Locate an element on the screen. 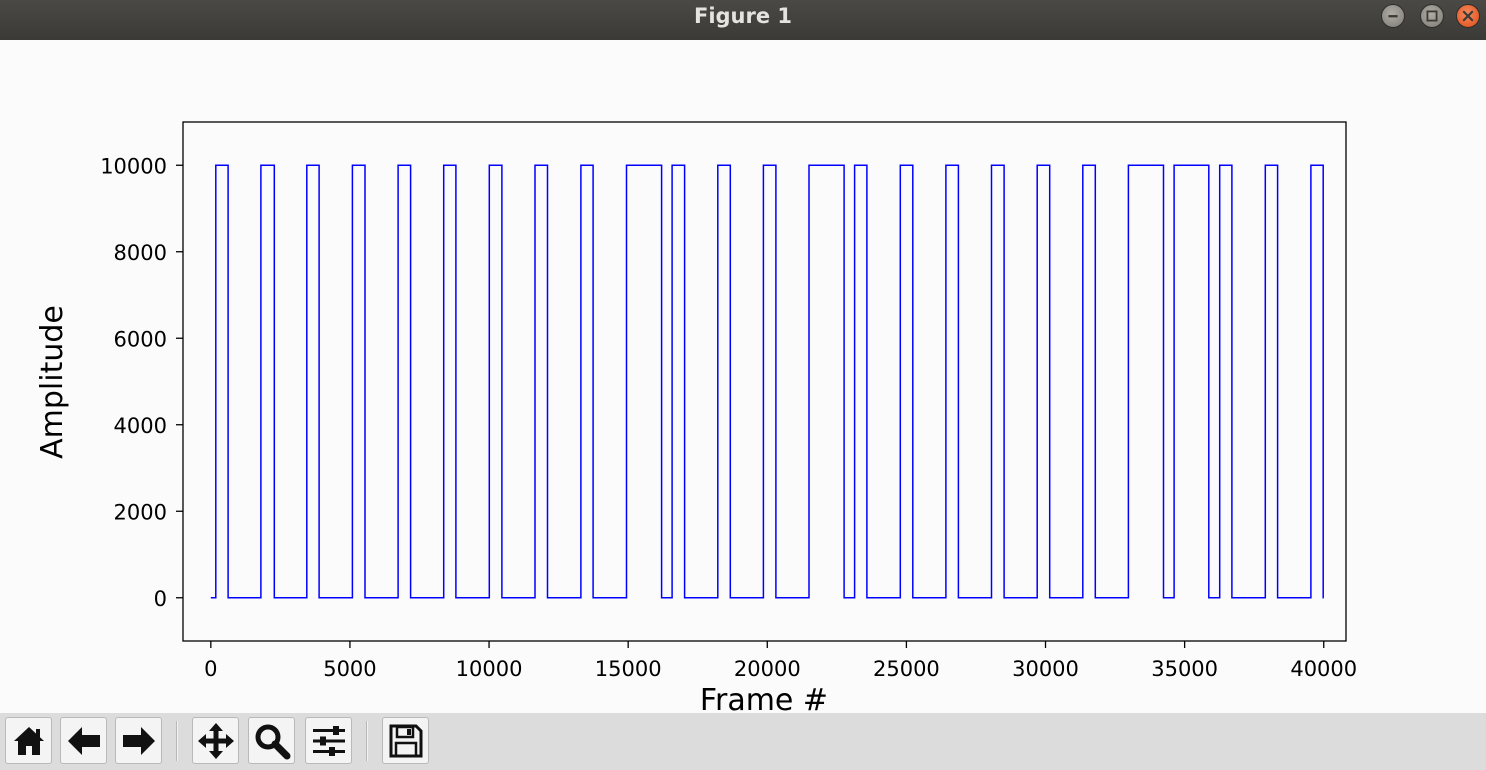 This screenshot has height=770, width=1486. x-tick-label: 35000 is located at coordinates (1184, 669).